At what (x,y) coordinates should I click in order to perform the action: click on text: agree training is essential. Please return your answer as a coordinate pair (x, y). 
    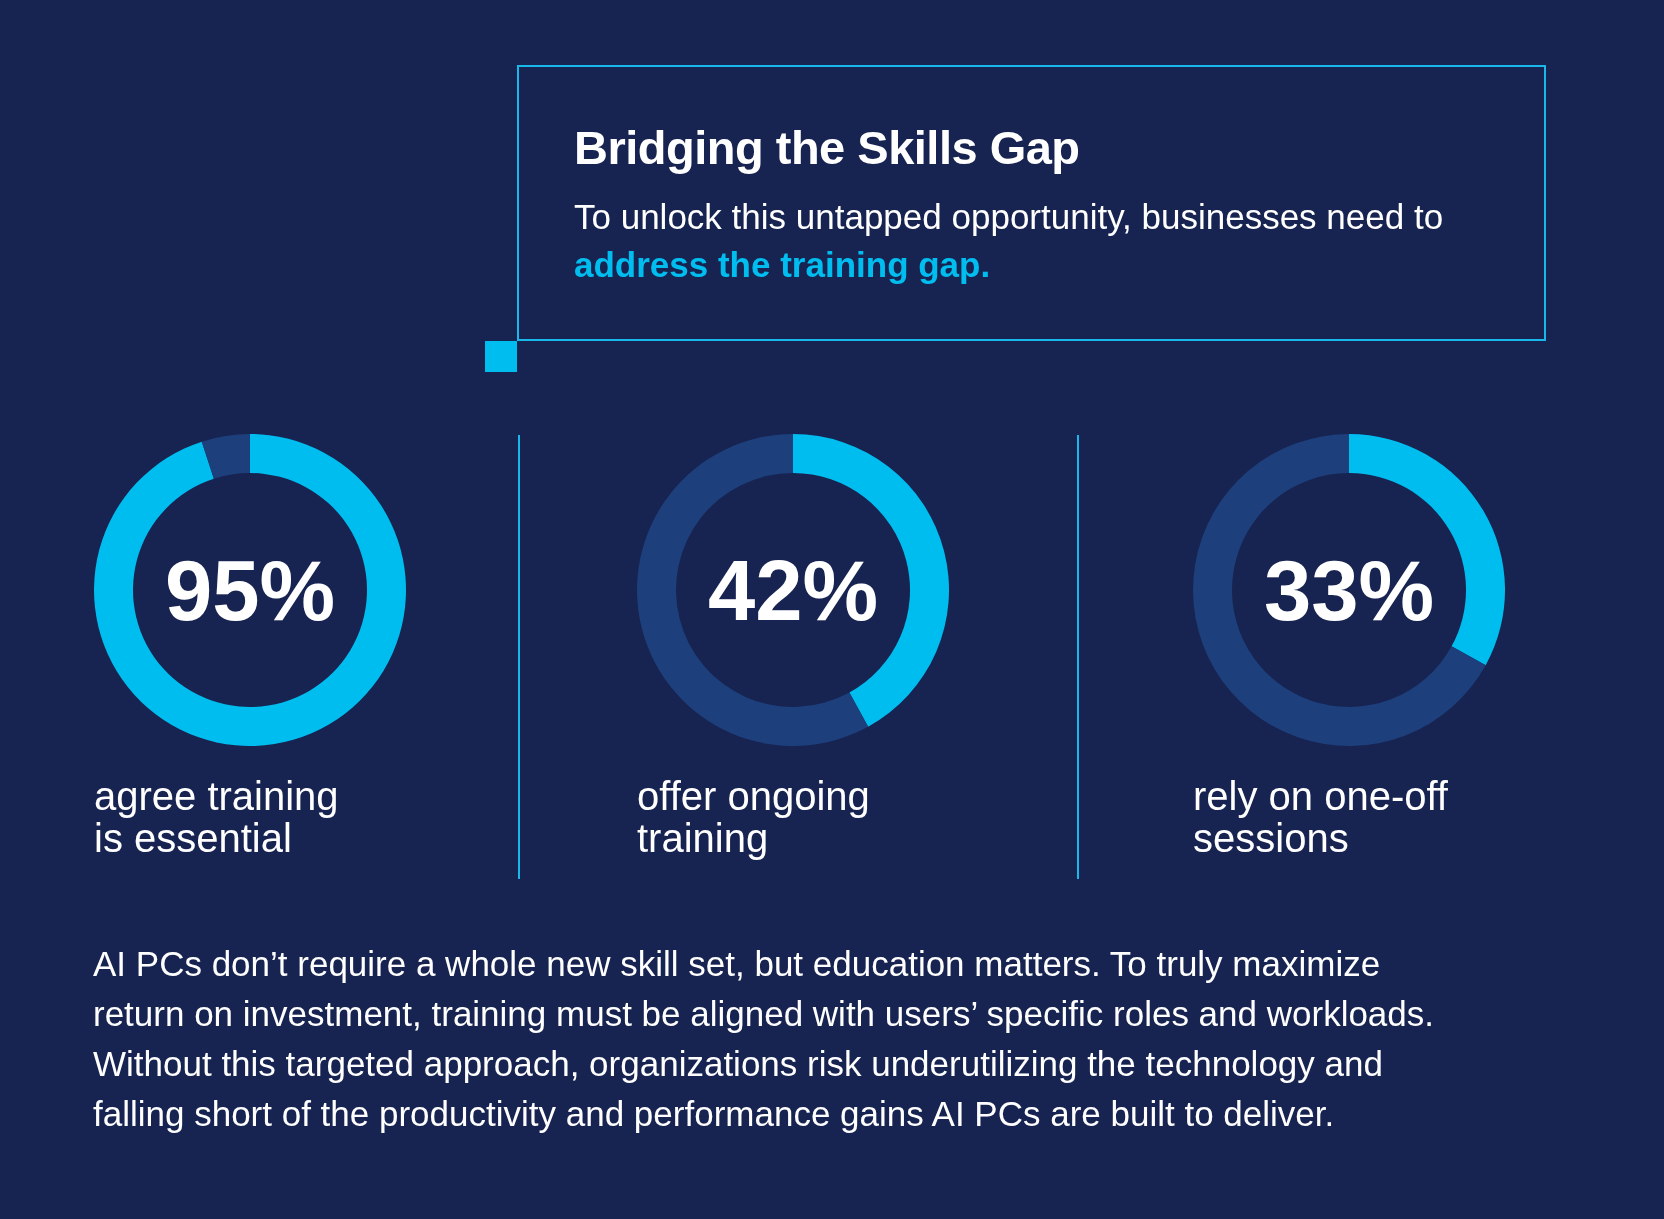
    Looking at the image, I should click on (217, 817).